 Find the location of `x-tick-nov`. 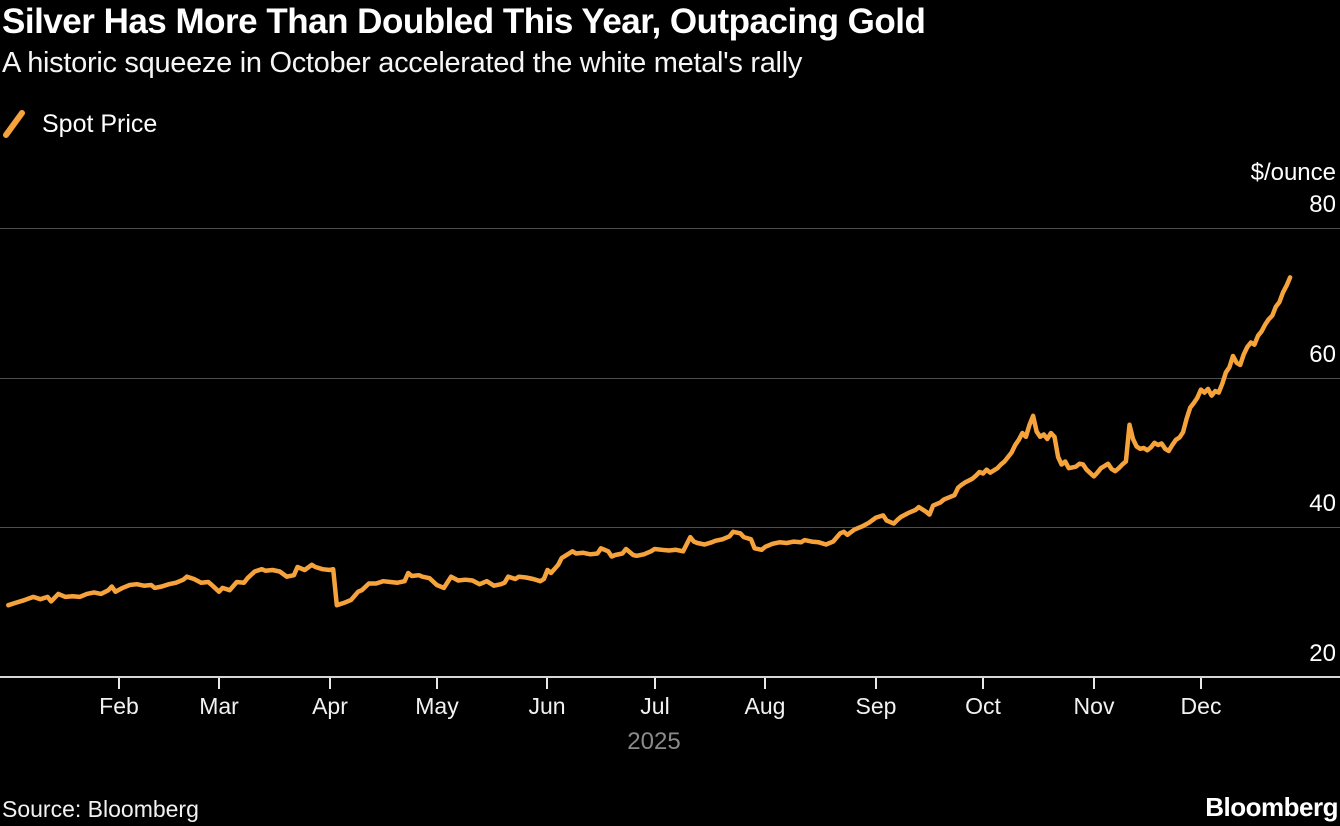

x-tick-nov is located at coordinates (1094, 683).